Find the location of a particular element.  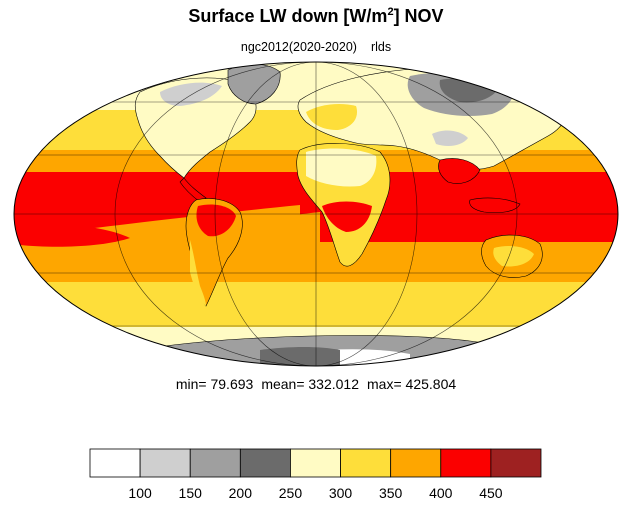

colorbar-label: 200 is located at coordinates (240, 493).